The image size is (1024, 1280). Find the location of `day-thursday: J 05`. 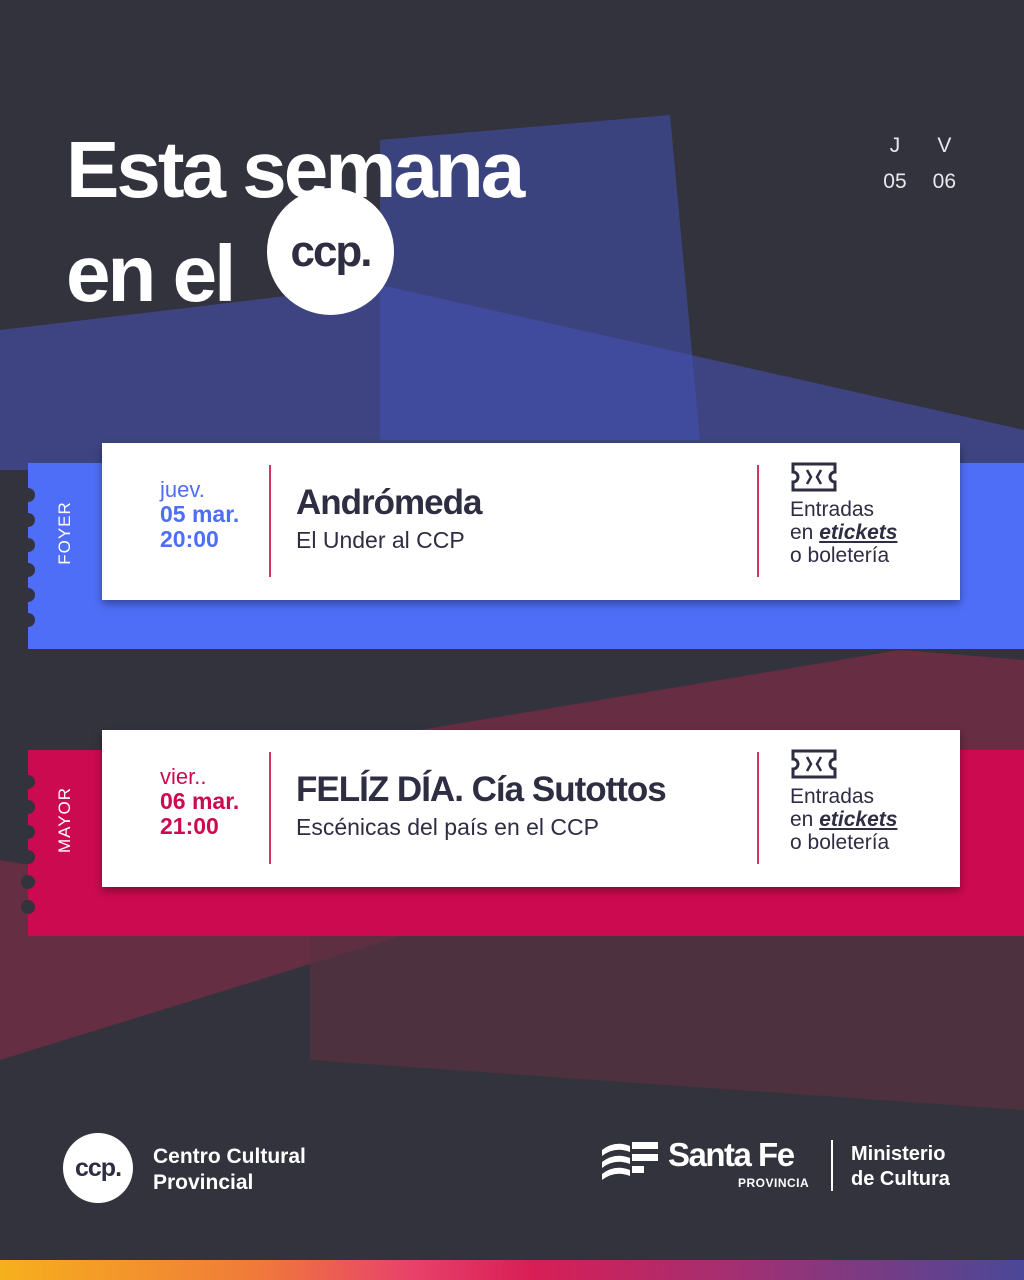

day-thursday: J 05 is located at coordinates (895, 163).